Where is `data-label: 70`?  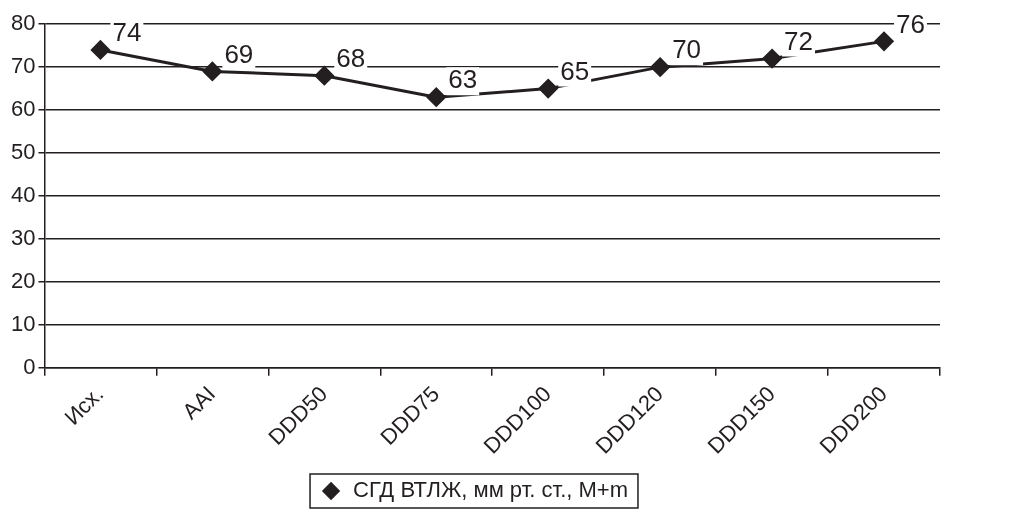
data-label: 70 is located at coordinates (687, 49).